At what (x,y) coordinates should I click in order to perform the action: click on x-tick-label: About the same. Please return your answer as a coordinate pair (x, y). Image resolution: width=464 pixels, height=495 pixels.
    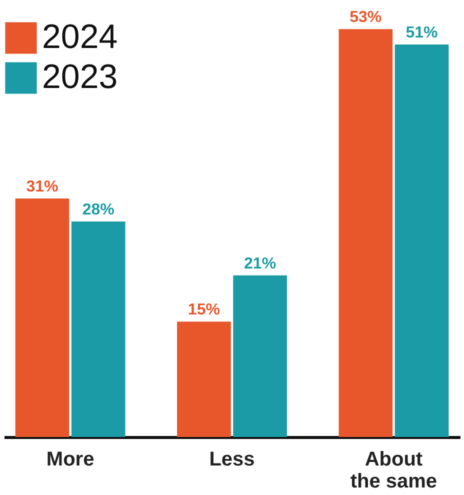
    Looking at the image, I should click on (394, 470).